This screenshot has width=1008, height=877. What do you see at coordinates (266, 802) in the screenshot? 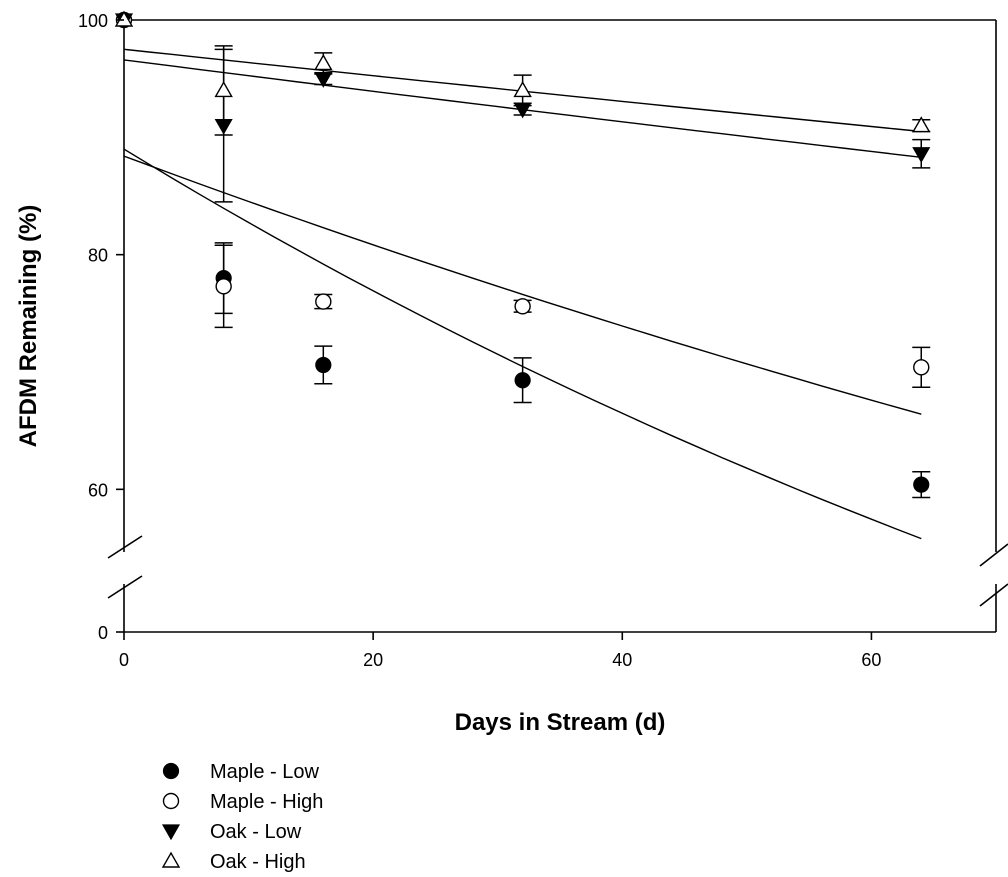
I see `legend-label: Maple - High` at bounding box center [266, 802].